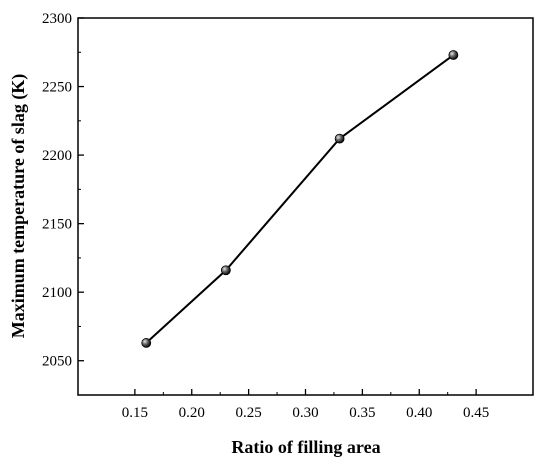  I want to click on x-tick-label: 0.20, so click(192, 413).